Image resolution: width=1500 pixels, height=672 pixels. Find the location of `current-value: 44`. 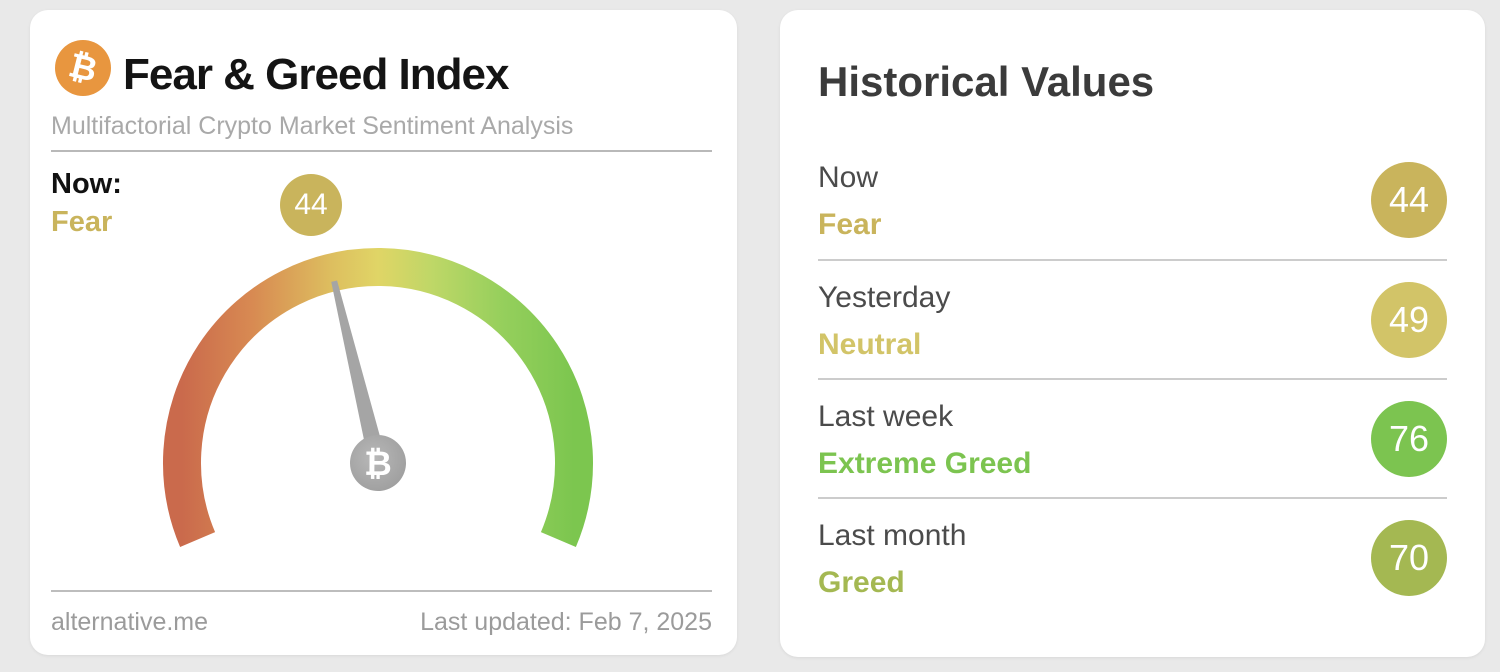

current-value: 44 is located at coordinates (311, 204).